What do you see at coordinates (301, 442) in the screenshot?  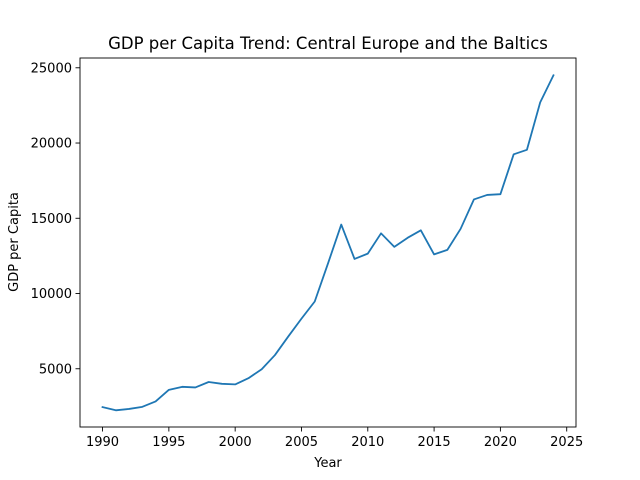 I see `x-tick-label: 2005` at bounding box center [301, 442].